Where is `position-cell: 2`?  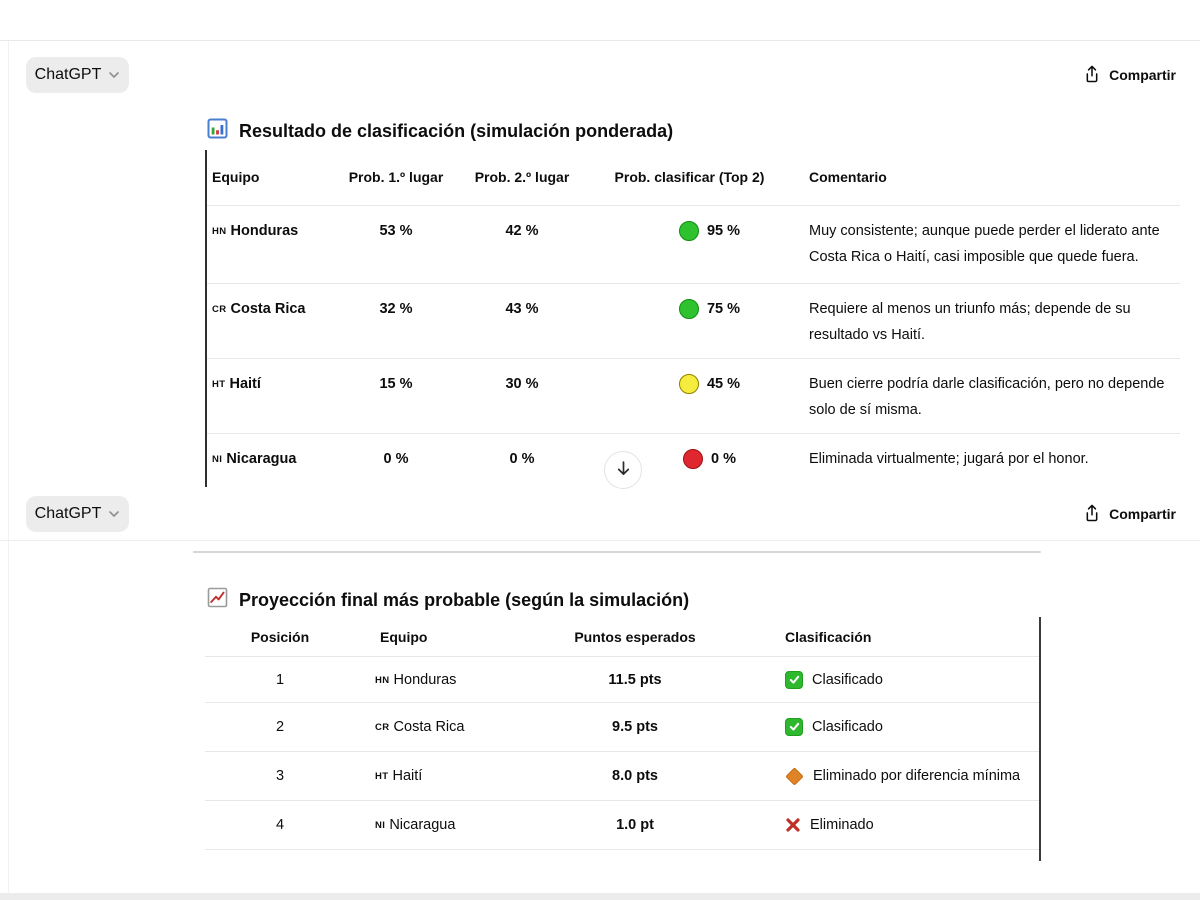 position-cell: 2 is located at coordinates (280, 727).